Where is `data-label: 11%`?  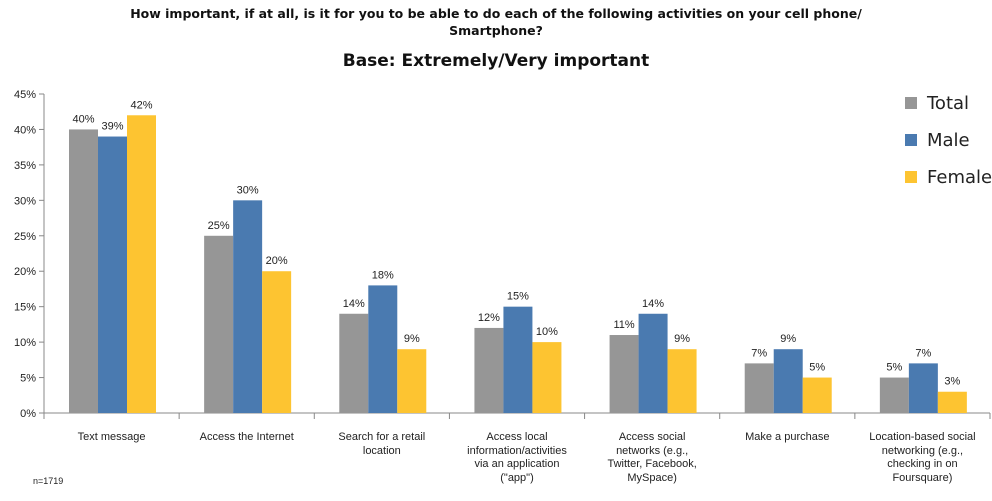
data-label: 11% is located at coordinates (623, 325).